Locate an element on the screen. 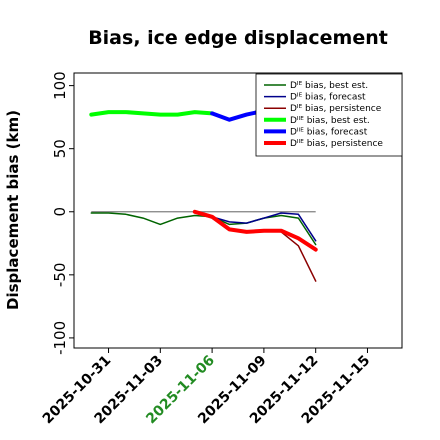 Image resolution: width=440 pixels, height=440 pixels. legend-label-3: Dᴵᴱ bias, persistence is located at coordinates (336, 109).